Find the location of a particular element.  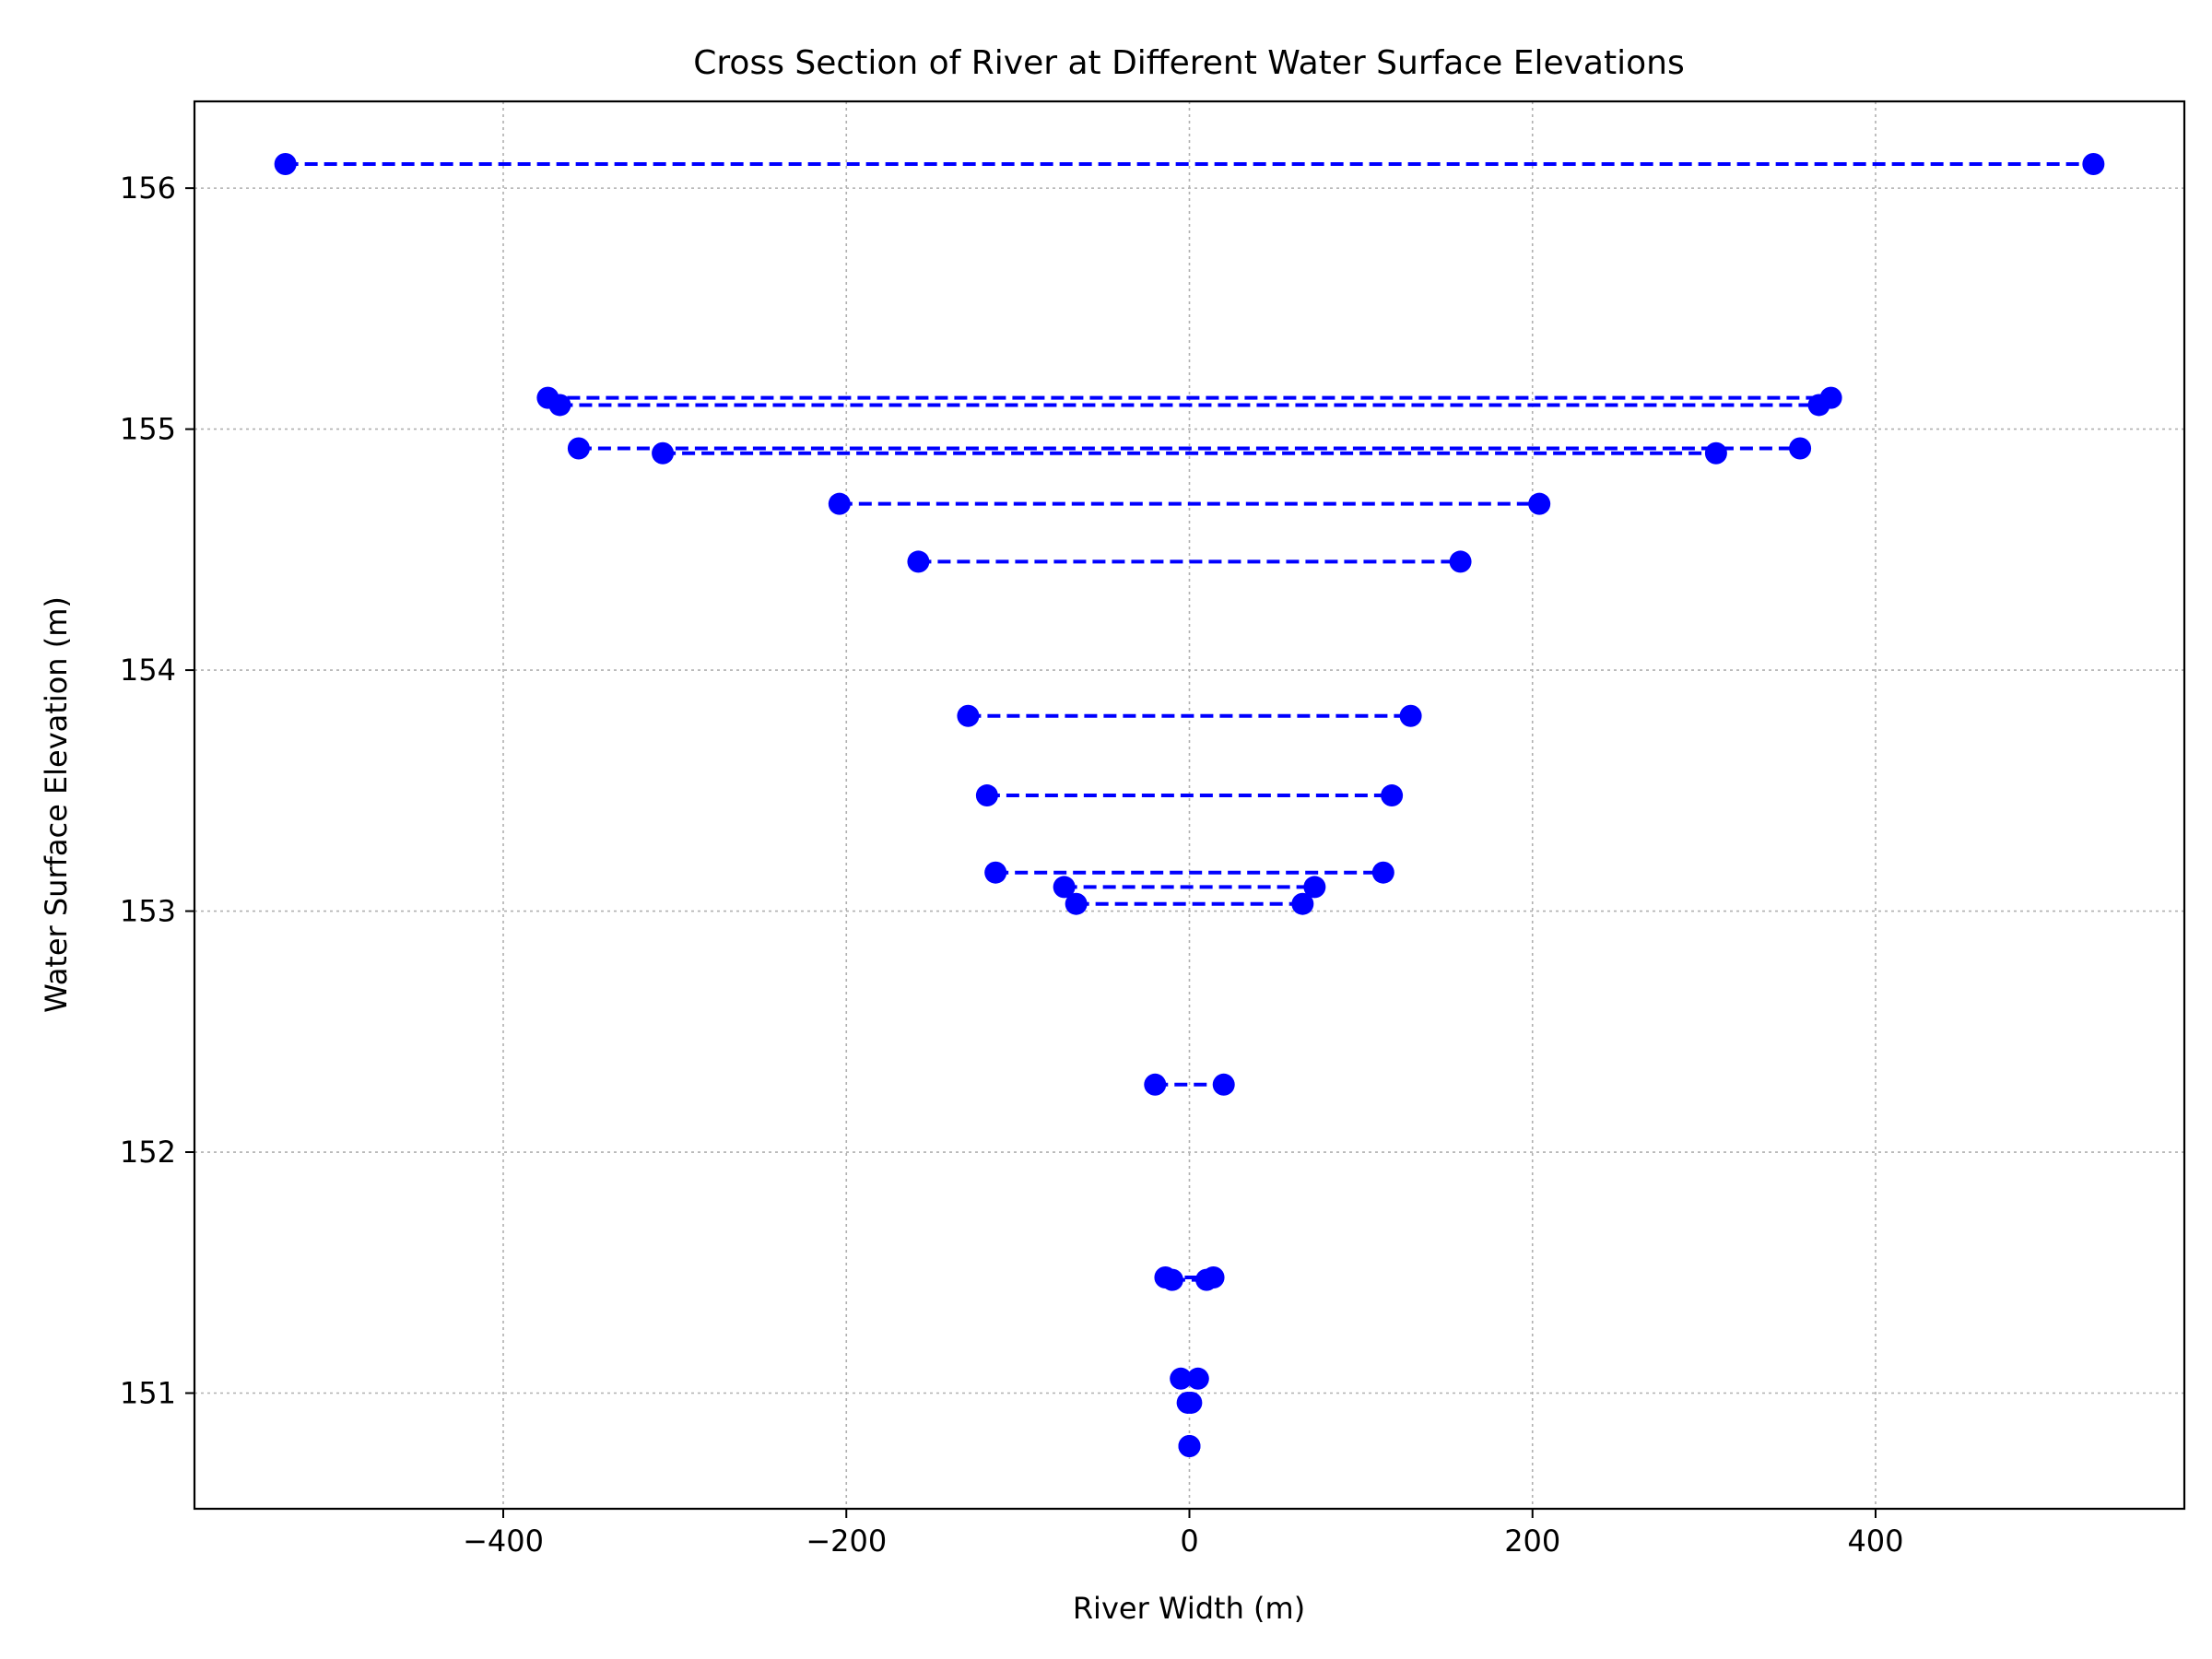

x-axis: −400 −200 0 200 400 is located at coordinates (1183, 1534).